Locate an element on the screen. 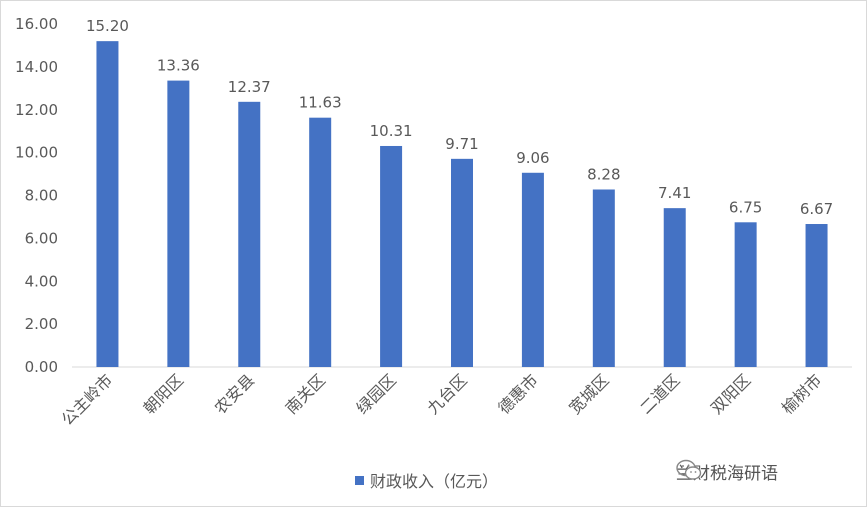 The height and width of the screenshot is (507, 867). x-tick-label: 南关区 is located at coordinates (305, 393).